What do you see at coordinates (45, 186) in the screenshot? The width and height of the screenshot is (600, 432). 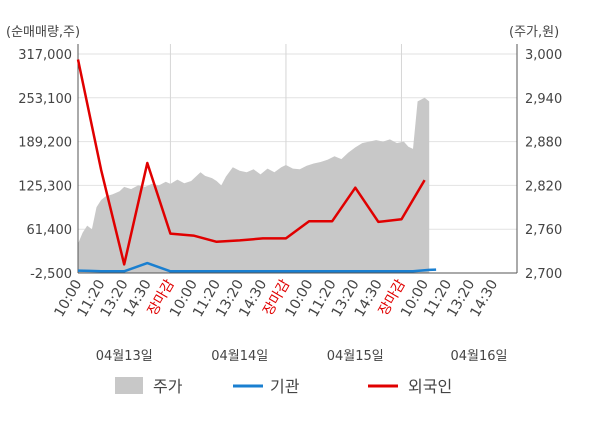 I see `left-tick-label: 125,300` at bounding box center [45, 186].